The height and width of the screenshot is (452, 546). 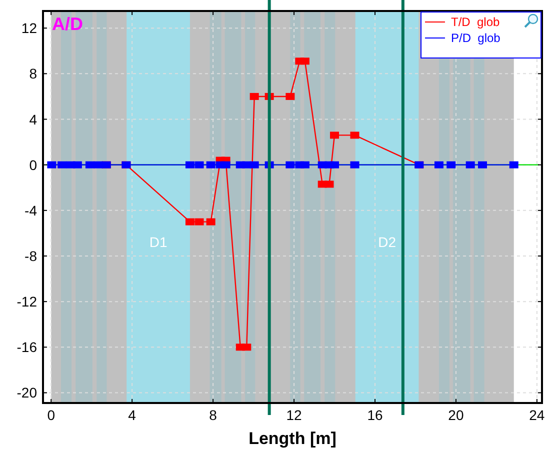 I want to click on x-tick-label: 16, so click(x=375, y=415).